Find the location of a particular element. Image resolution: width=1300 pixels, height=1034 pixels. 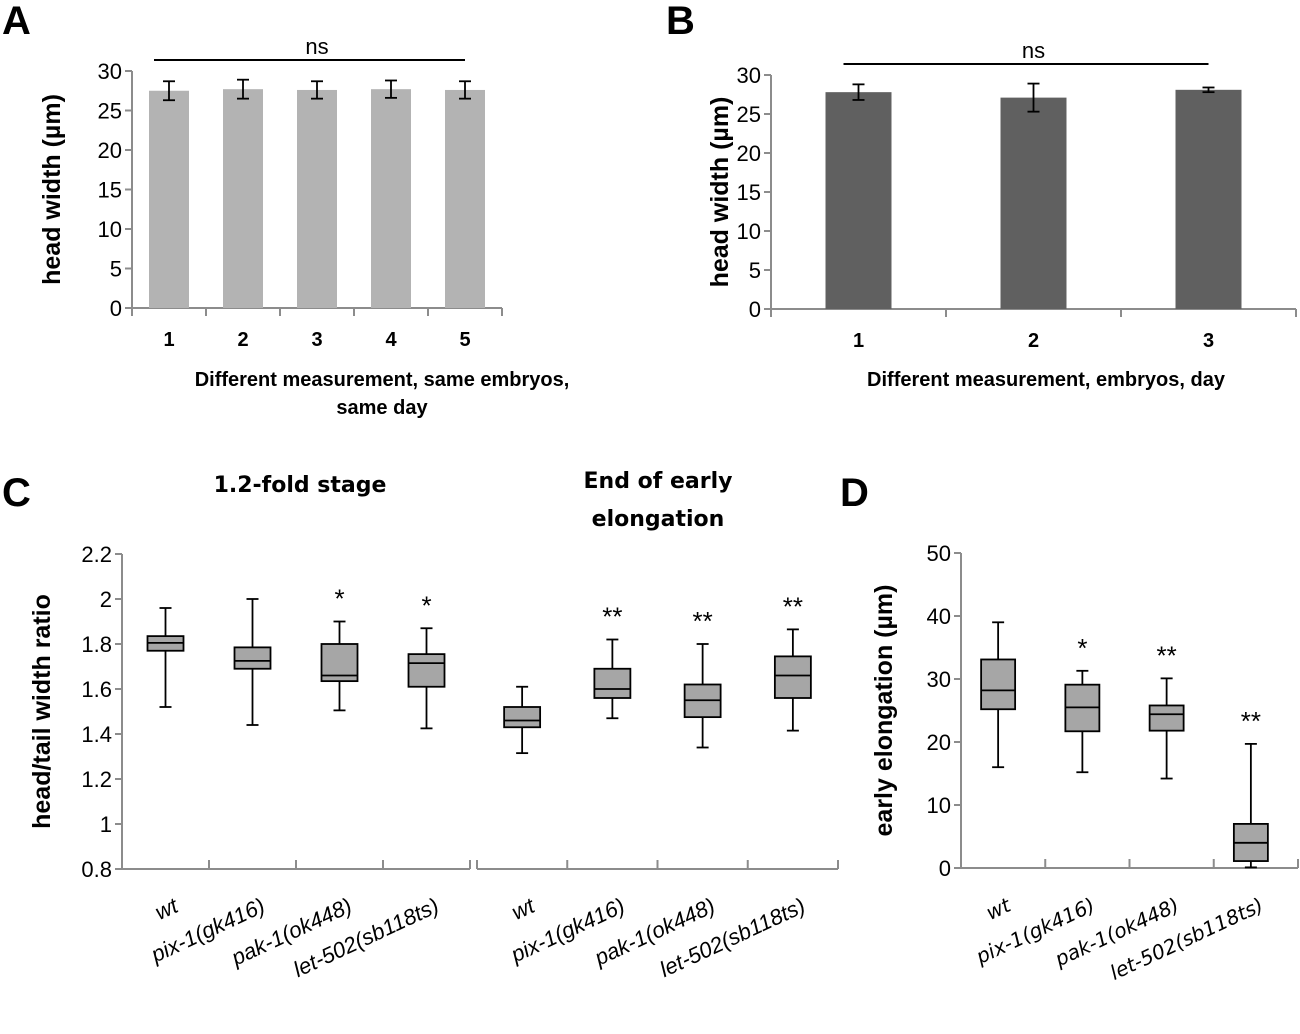

panel-a-y-tick-label: 20 is located at coordinates (110, 150).